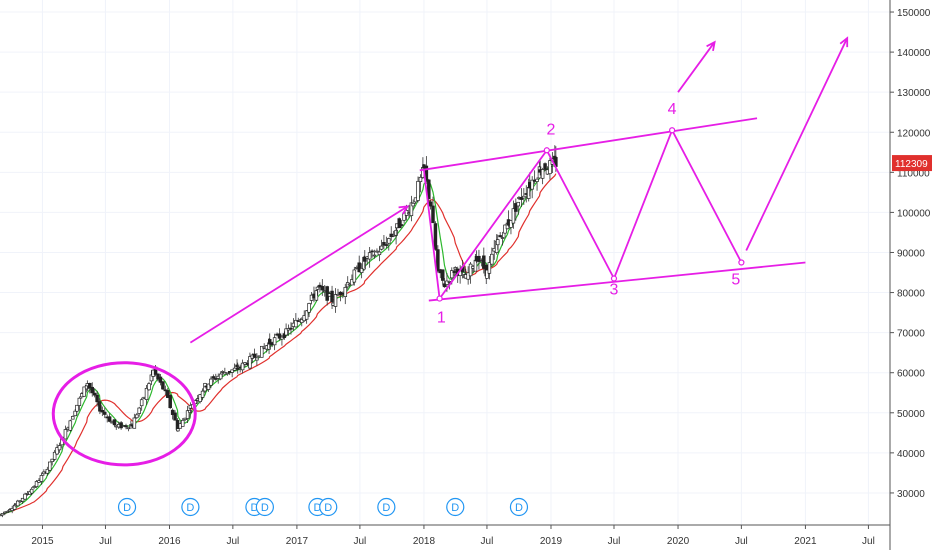  Describe the element at coordinates (797, 144) in the screenshot. I see `arrow-shaft` at that location.